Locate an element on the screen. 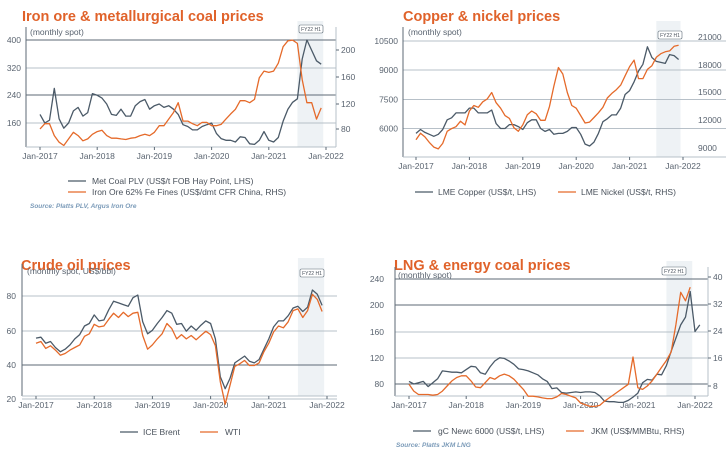 The image size is (726, 467). chart-title: Crude oil prices is located at coordinates (76, 266).